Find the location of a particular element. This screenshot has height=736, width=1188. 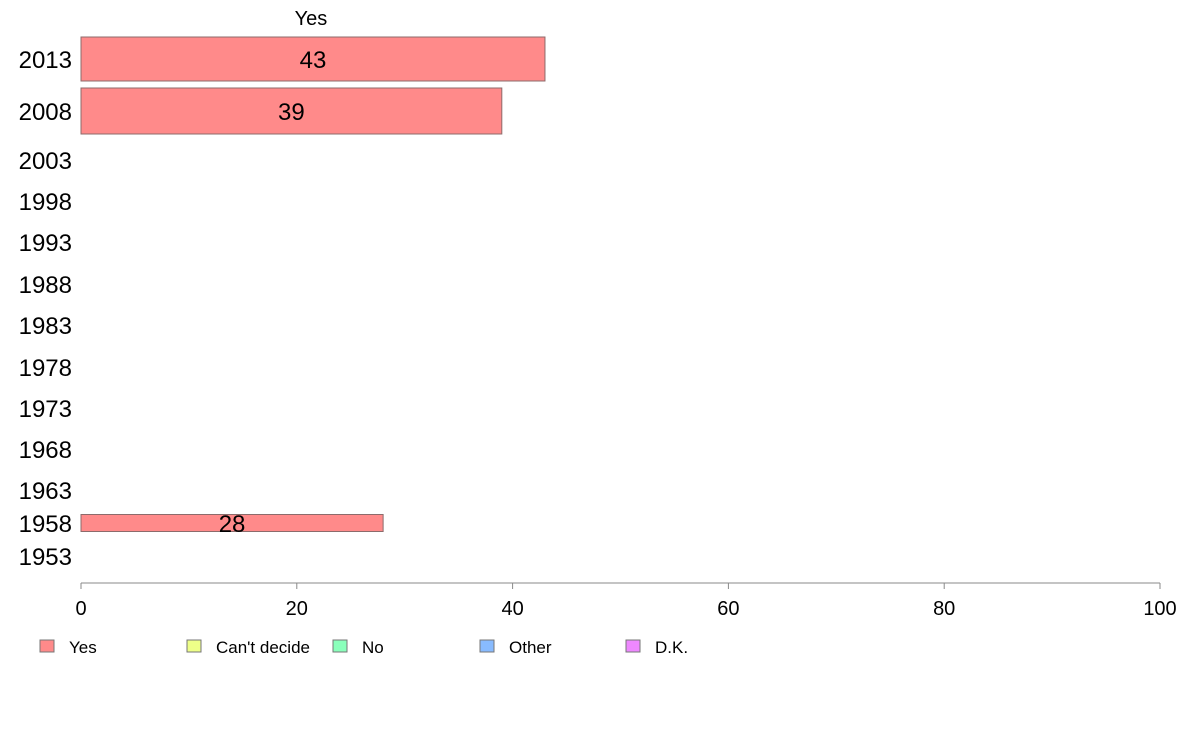

year-label-1973: 1973 is located at coordinates (45, 409).